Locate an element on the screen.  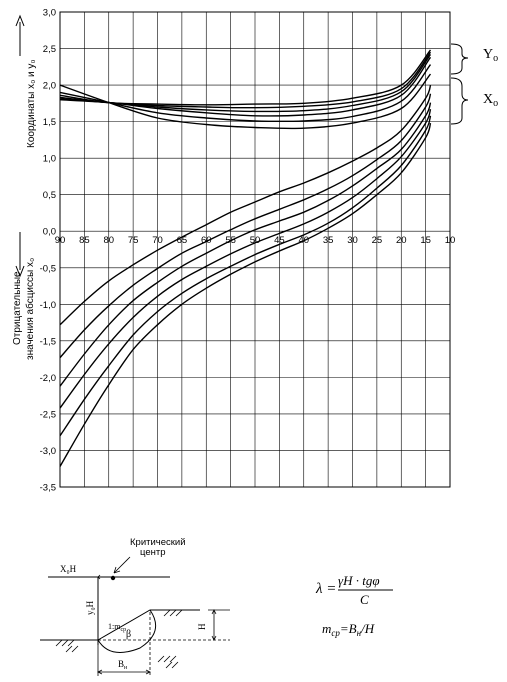
x-tick-label: 10 is located at coordinates (450, 240).